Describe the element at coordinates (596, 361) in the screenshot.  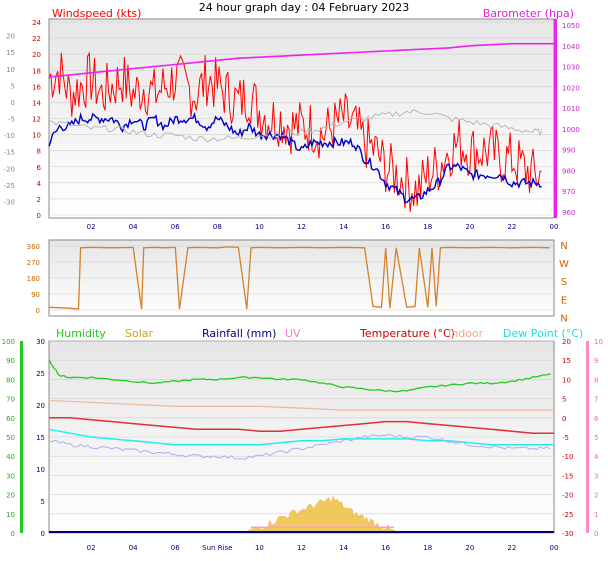
I see `uv-y-tick-label: 9` at that location.